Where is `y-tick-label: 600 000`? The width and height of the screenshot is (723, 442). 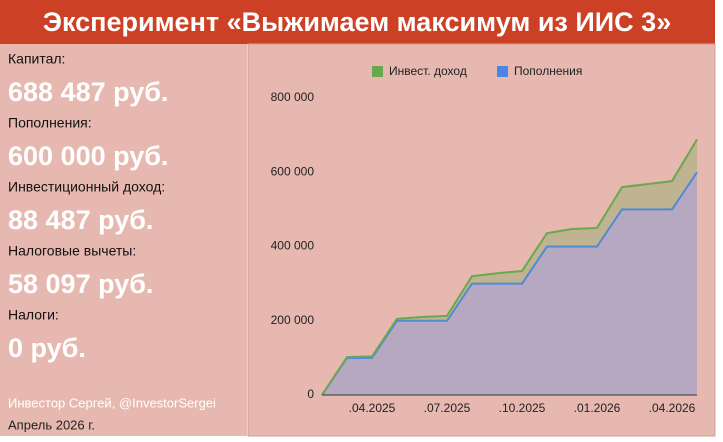
y-tick-label: 600 000 is located at coordinates (293, 171).